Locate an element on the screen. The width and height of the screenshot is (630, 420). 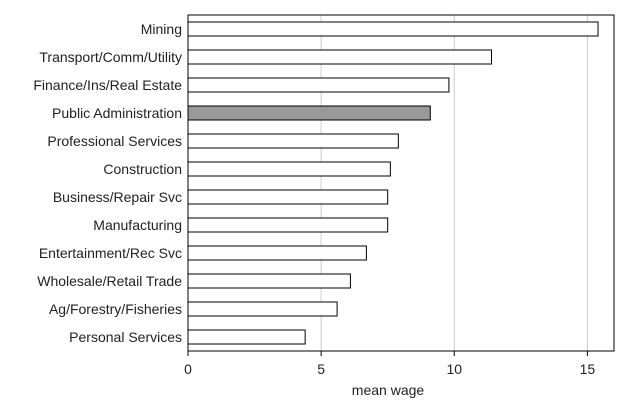
bar-construction is located at coordinates (289, 169).